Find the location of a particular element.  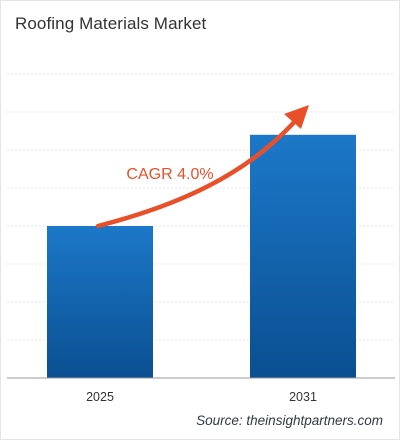

source-note: Source: theinsightpartners.com is located at coordinates (289, 420).